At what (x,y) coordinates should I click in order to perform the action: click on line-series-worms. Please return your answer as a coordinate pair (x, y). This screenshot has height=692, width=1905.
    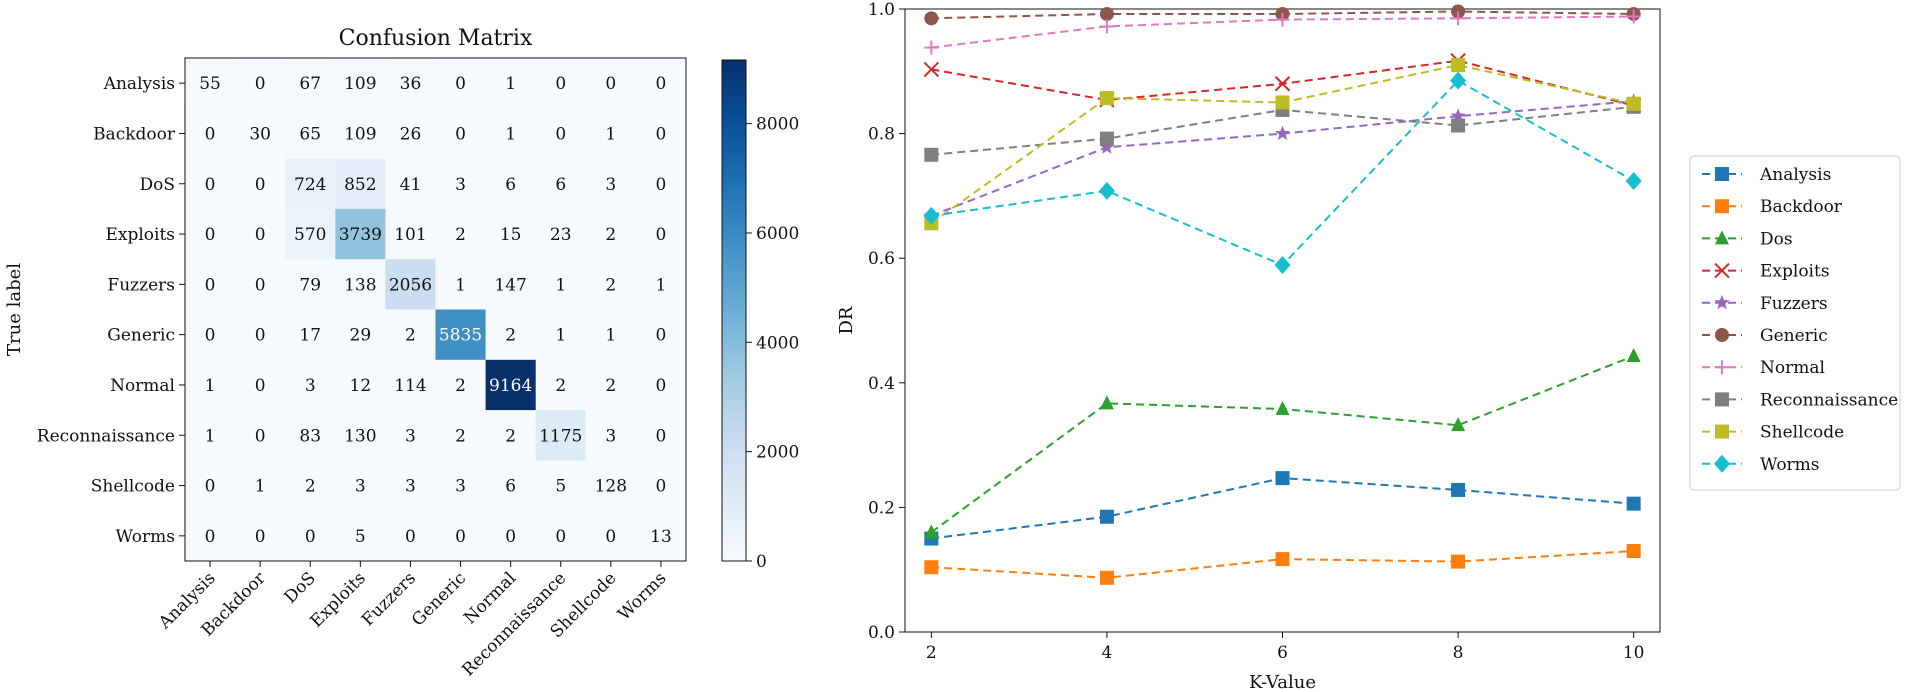
    Looking at the image, I should click on (1282, 173).